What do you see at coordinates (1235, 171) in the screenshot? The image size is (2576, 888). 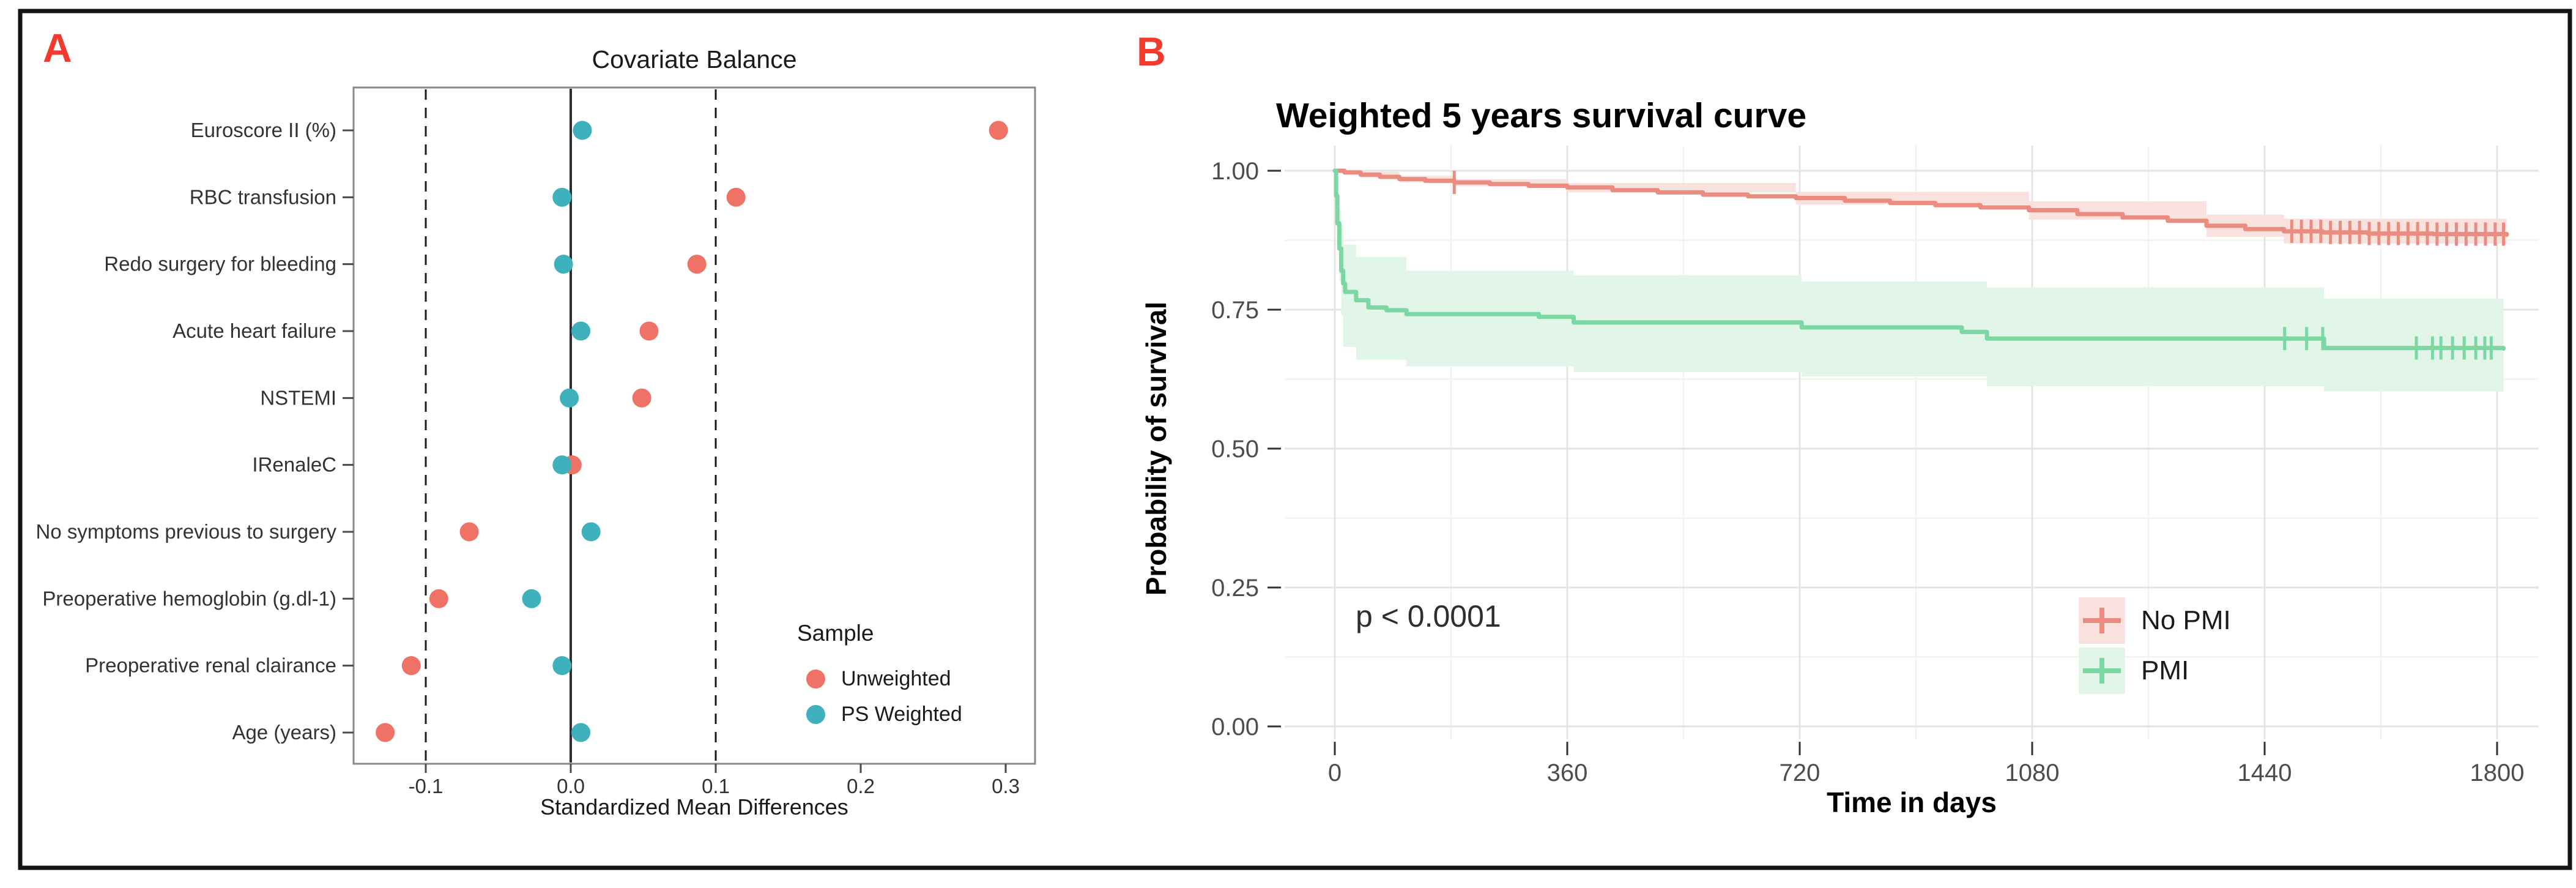 I see `y-tick-label: 1.00` at bounding box center [1235, 171].